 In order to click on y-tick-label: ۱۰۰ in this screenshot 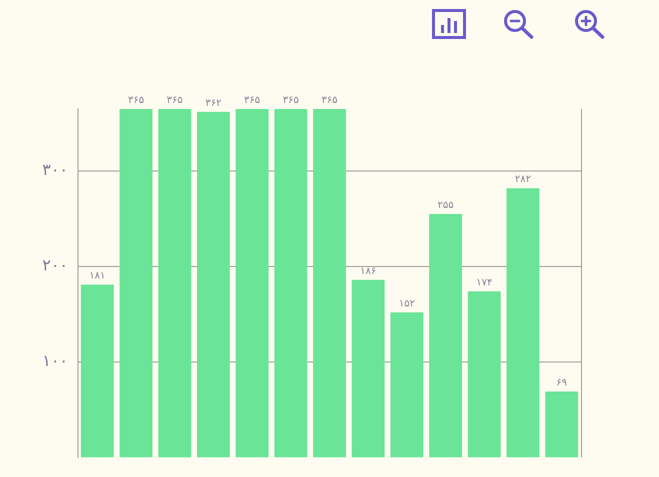, I will do `click(55, 360)`.